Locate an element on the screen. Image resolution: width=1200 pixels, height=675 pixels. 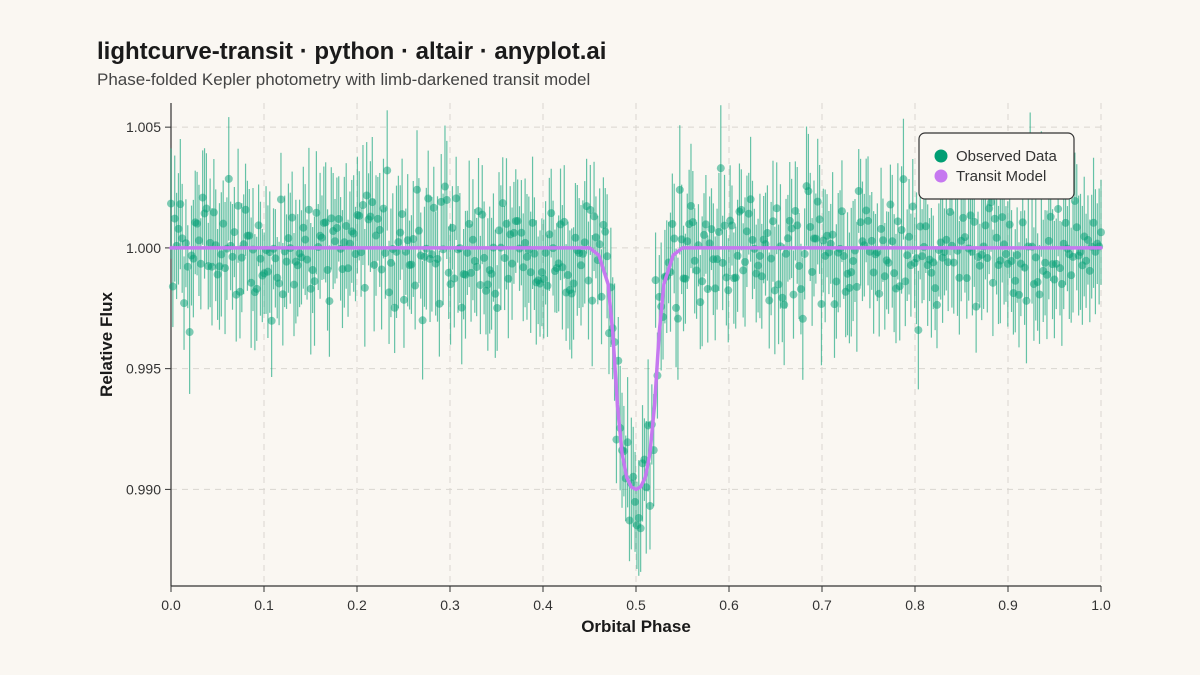
x-tick-label: 0.7 is located at coordinates (822, 605).